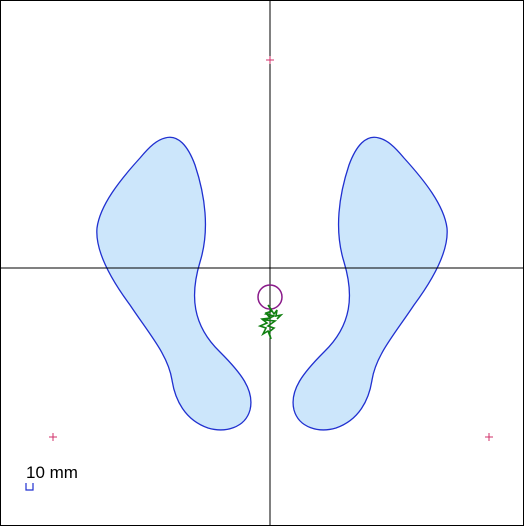 The image size is (524, 526). I want to click on scale-bar, so click(29, 487).